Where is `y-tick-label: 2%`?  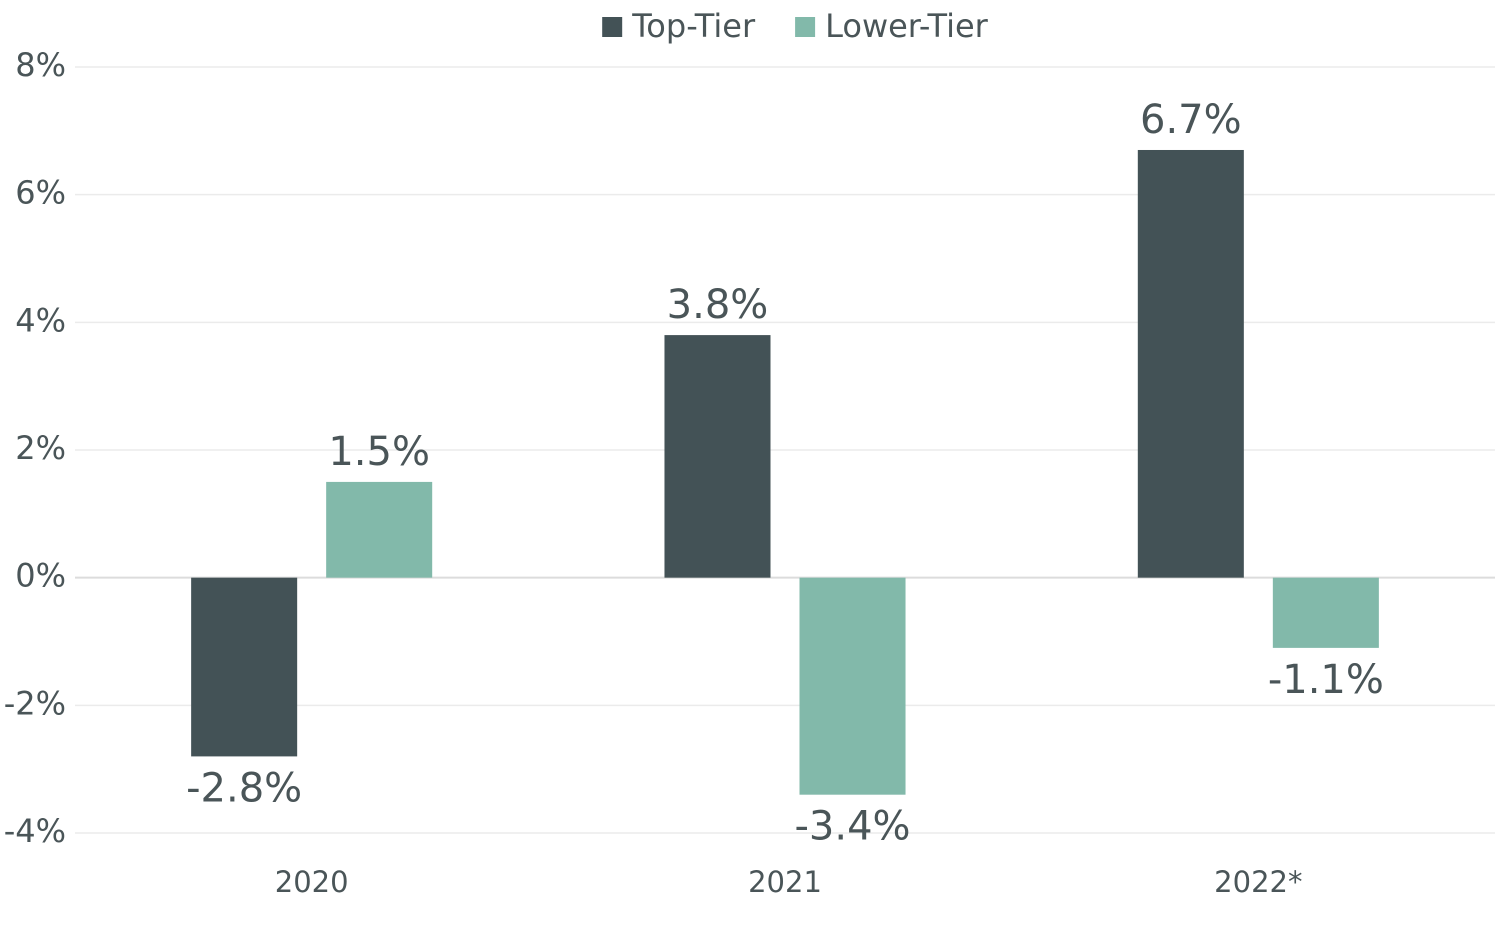
y-tick-label: 2% is located at coordinates (40, 448).